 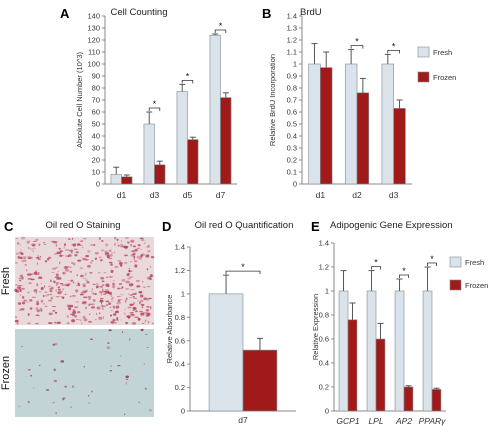 What do you see at coordinates (96, 88) in the screenshot?
I see `chart-a-ytick-label: 80` at bounding box center [96, 88].